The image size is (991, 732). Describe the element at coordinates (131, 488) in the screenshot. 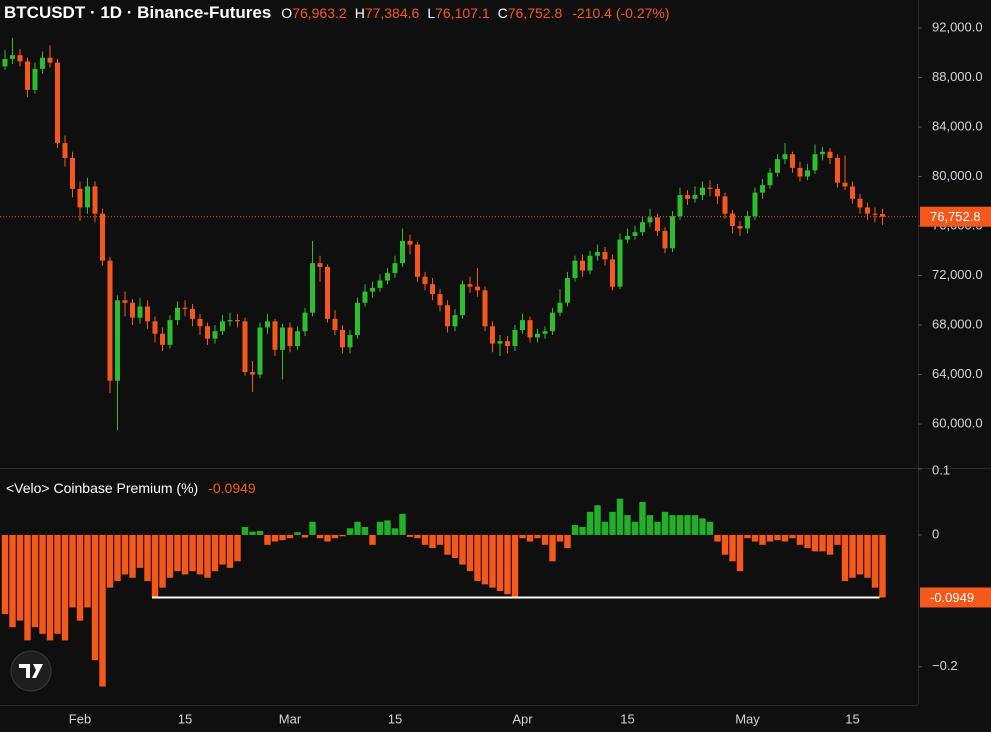

I see `indicator-header: <Velo> Coinbase Premium (%) -0.0949` at that location.